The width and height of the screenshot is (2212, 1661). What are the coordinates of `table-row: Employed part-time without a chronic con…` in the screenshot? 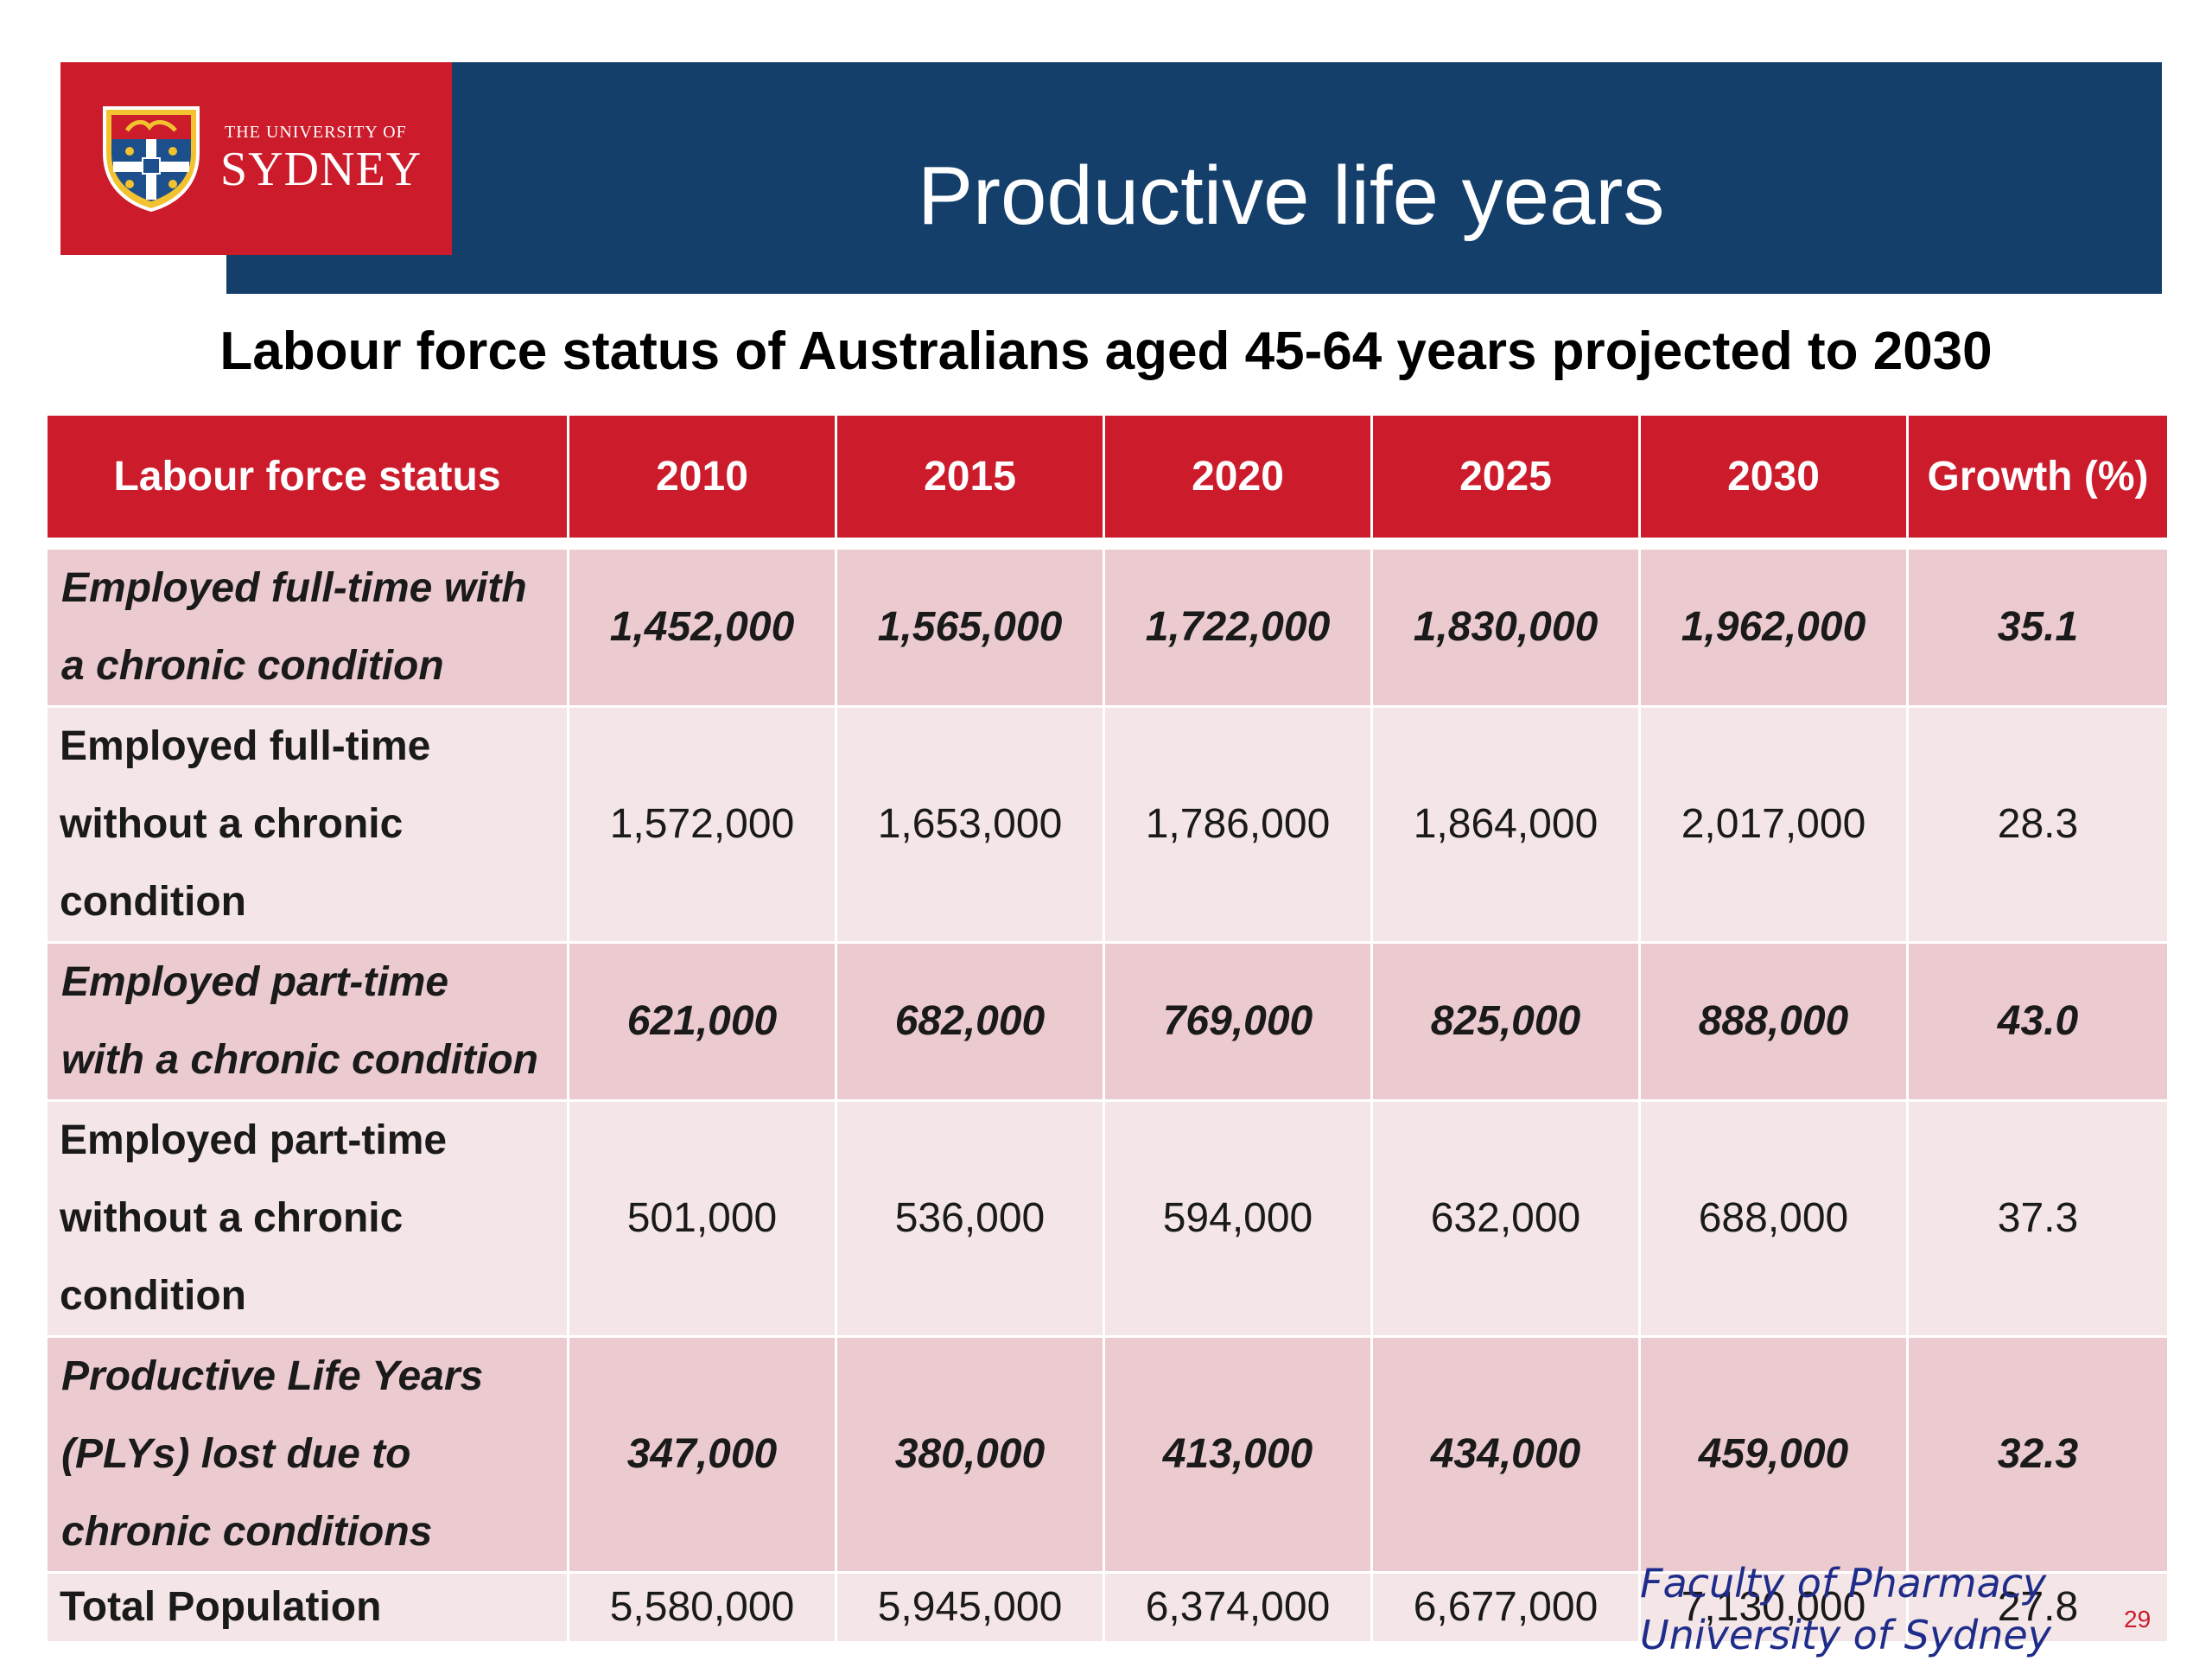 It's located at (1107, 1218).